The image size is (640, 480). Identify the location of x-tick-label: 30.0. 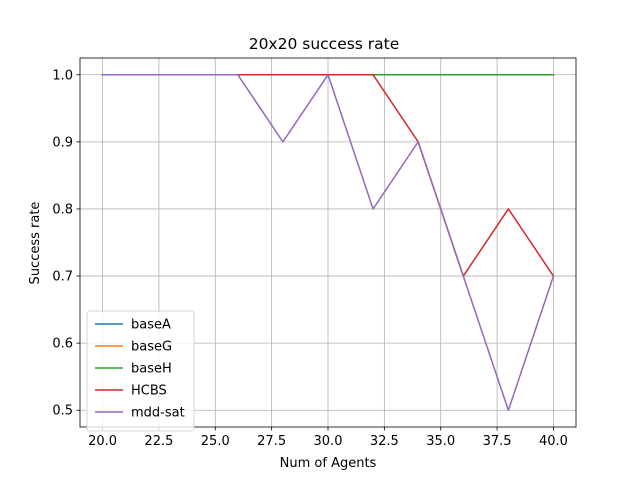
(328, 441).